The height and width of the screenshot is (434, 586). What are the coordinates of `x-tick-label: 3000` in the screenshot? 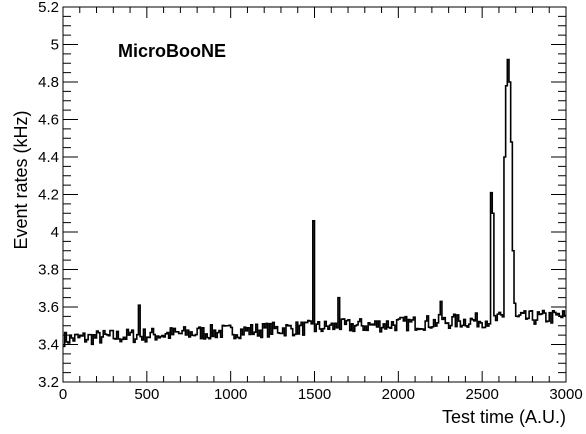 It's located at (565, 394).